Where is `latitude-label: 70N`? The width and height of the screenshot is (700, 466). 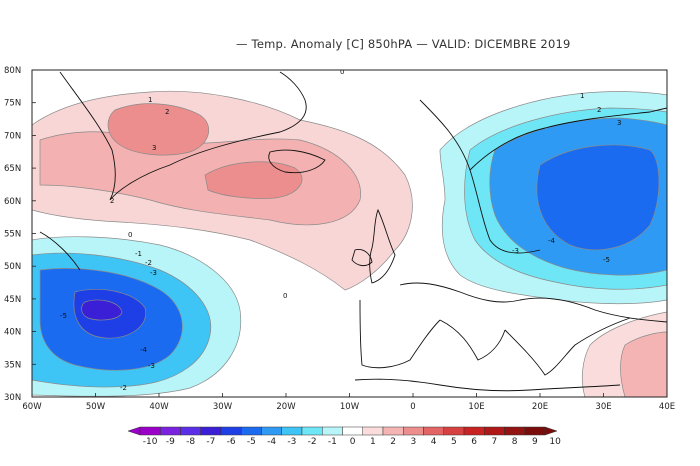
latitude-label: 70N is located at coordinates (12, 136).